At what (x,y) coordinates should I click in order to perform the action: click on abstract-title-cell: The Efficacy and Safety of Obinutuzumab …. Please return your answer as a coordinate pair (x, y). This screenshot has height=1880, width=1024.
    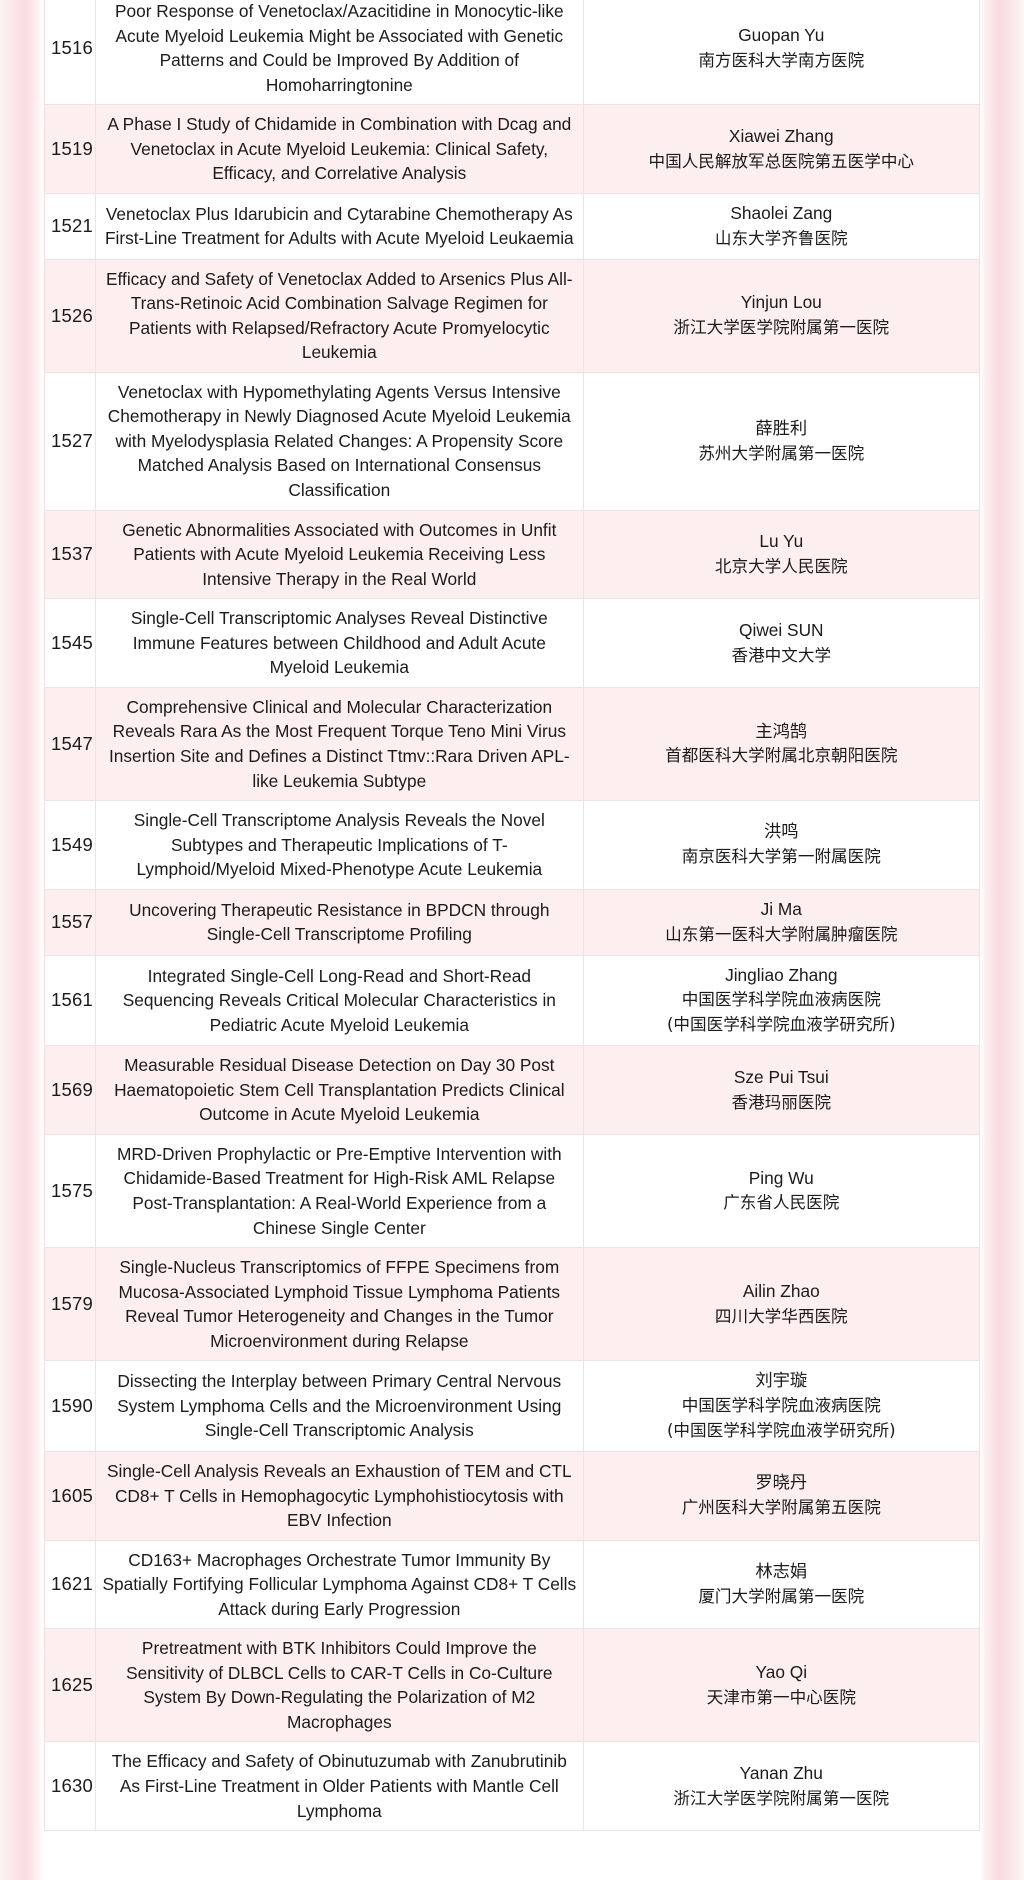
    Looking at the image, I should click on (339, 1786).